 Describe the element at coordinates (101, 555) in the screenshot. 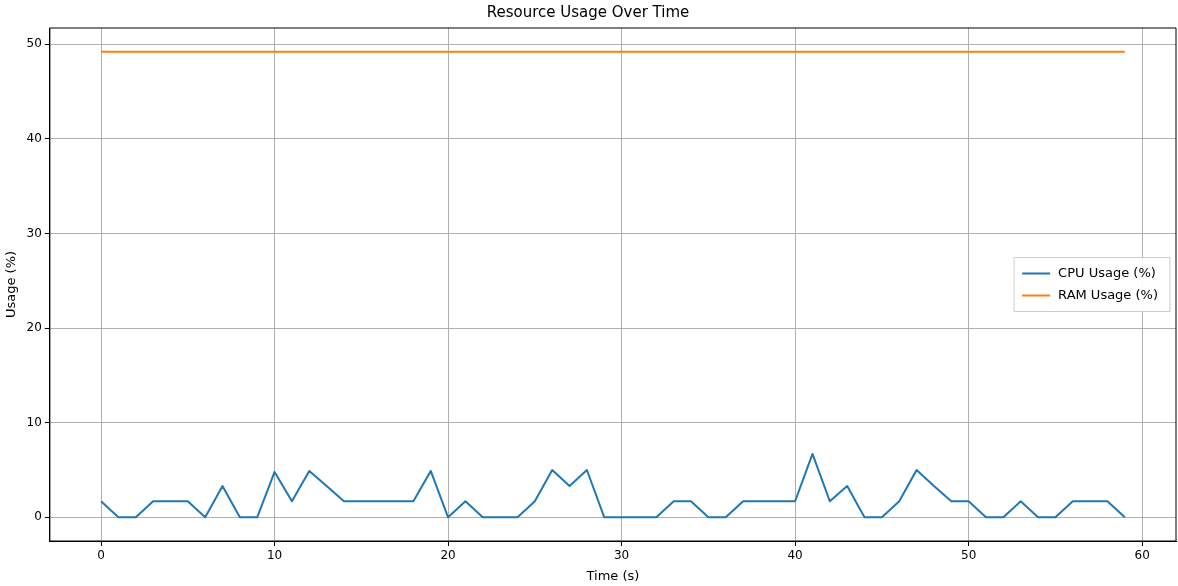

I see `x-tick-label: 0` at that location.